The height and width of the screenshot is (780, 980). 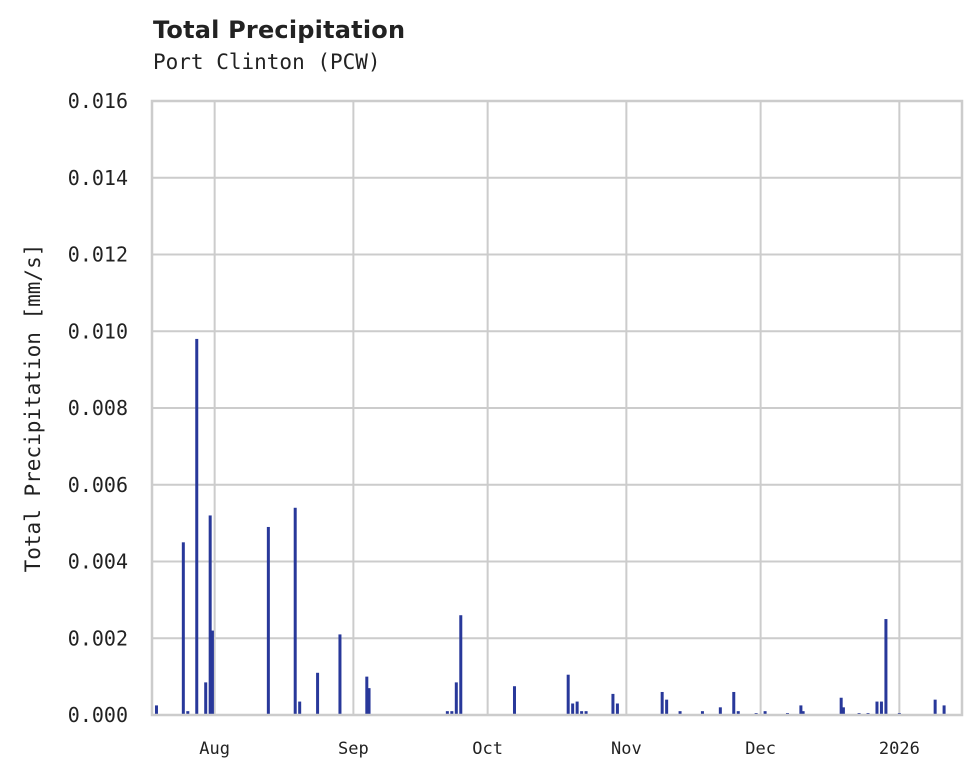 What do you see at coordinates (760, 749) in the screenshot?
I see `x-tick-label: Dec` at bounding box center [760, 749].